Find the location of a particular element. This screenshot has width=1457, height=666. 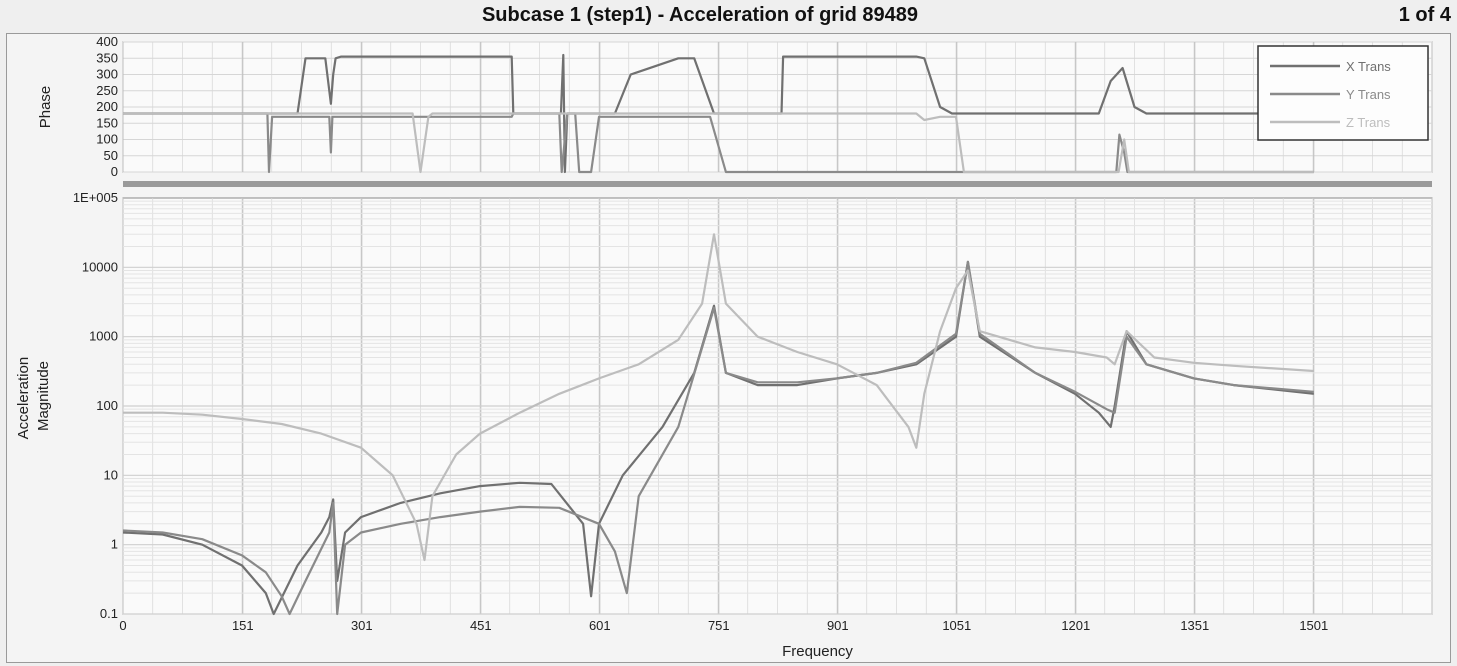

x-tick-label: 1501 is located at coordinates (1313, 625).